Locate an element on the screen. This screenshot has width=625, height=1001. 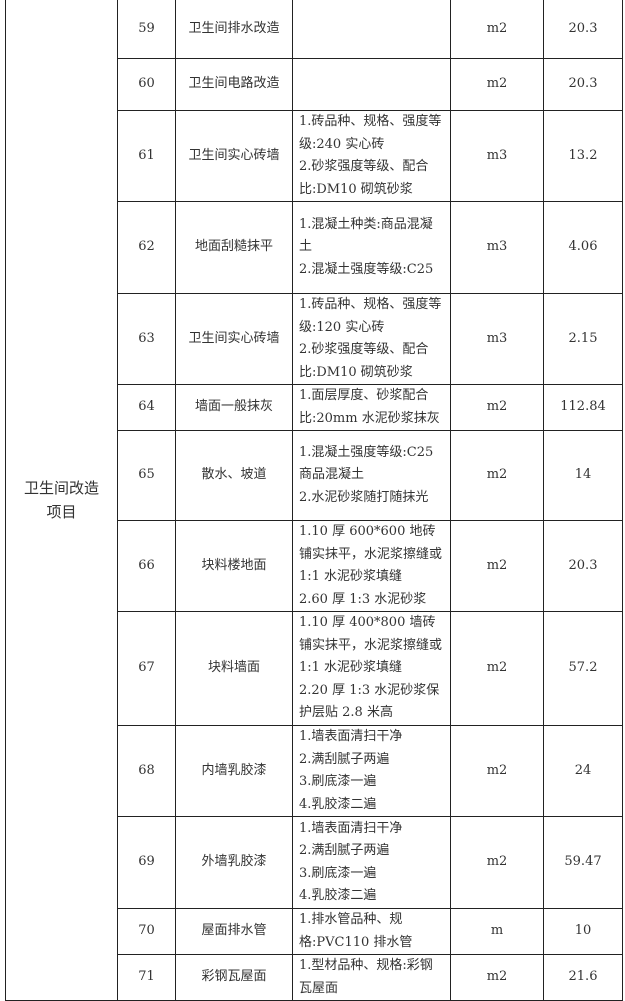
item-number-cell: 60 is located at coordinates (146, 84).